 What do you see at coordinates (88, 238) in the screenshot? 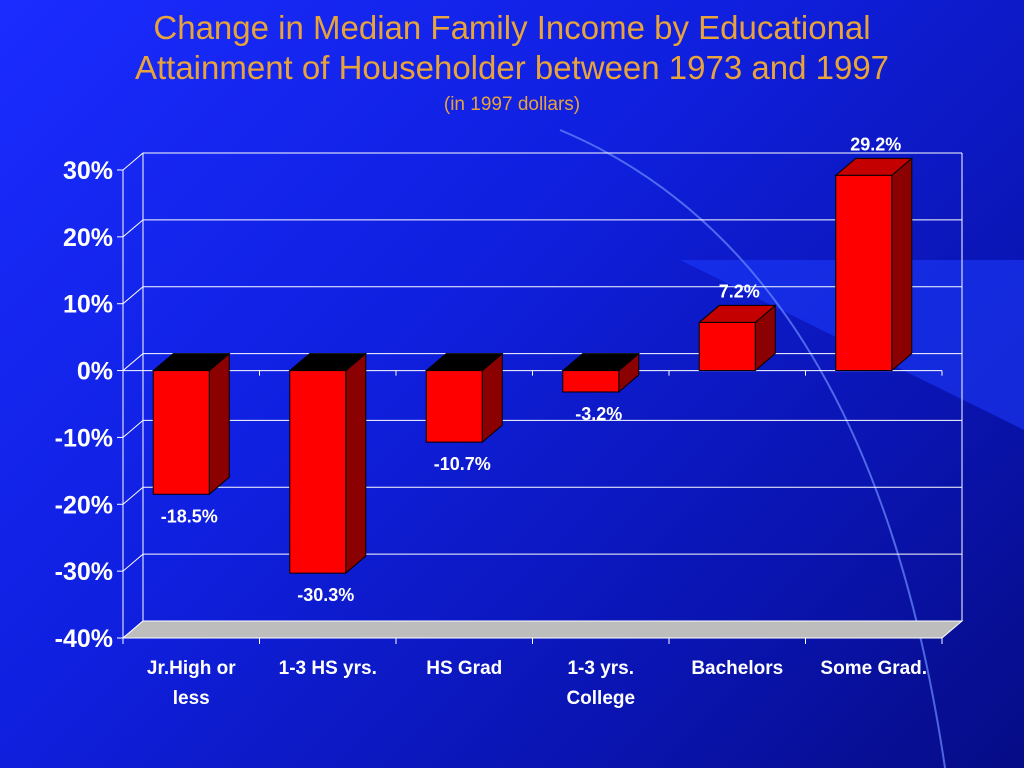
I see `y-tick-label: 20%` at bounding box center [88, 238].